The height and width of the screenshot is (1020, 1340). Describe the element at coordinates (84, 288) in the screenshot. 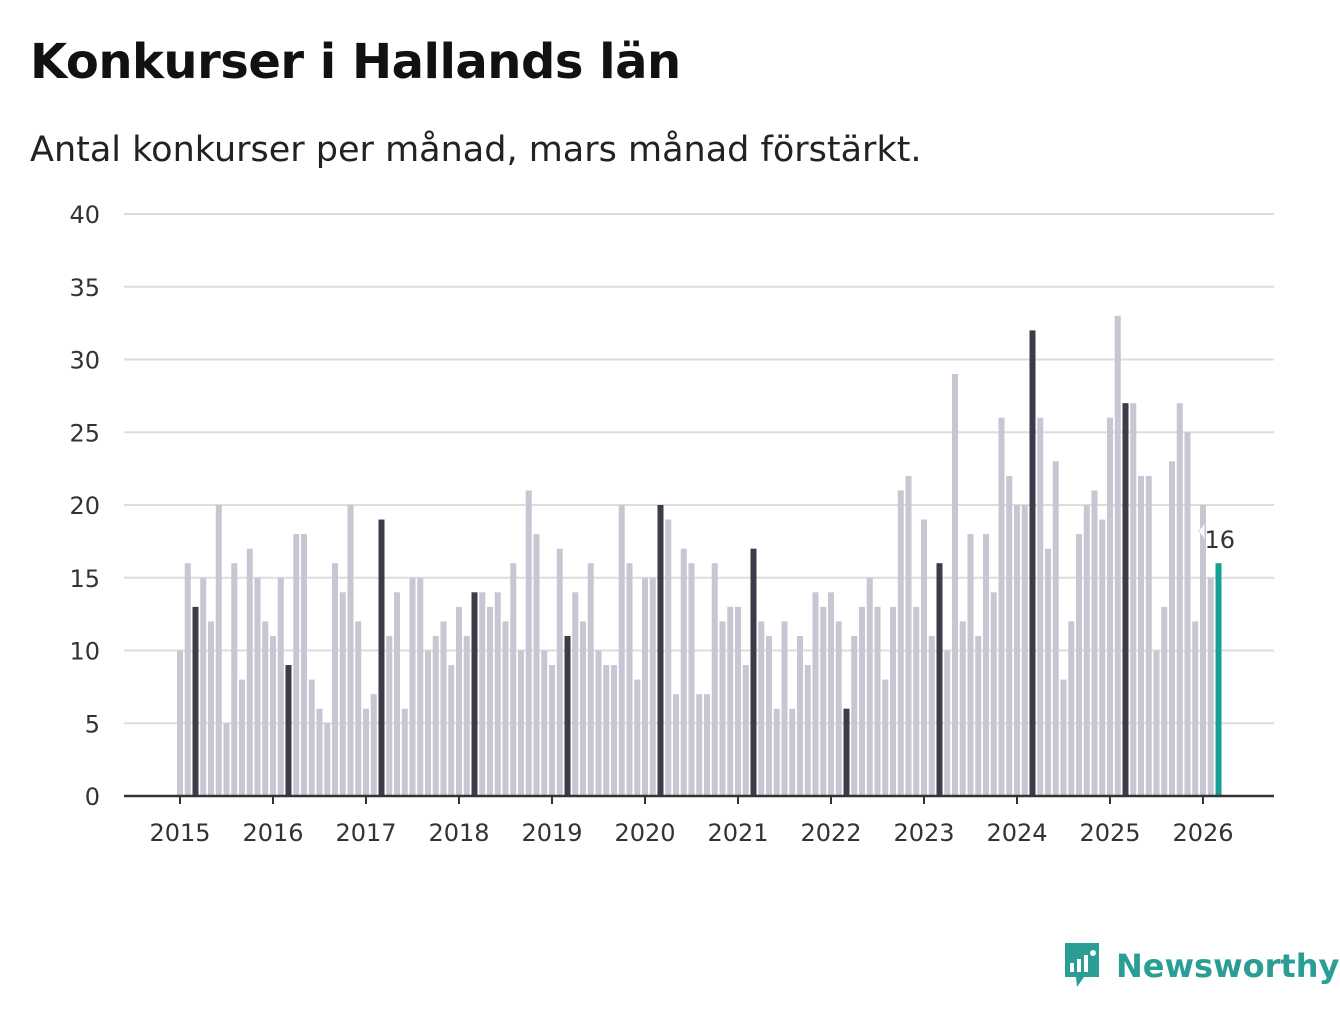

I see `y-tick-label: 35` at that location.